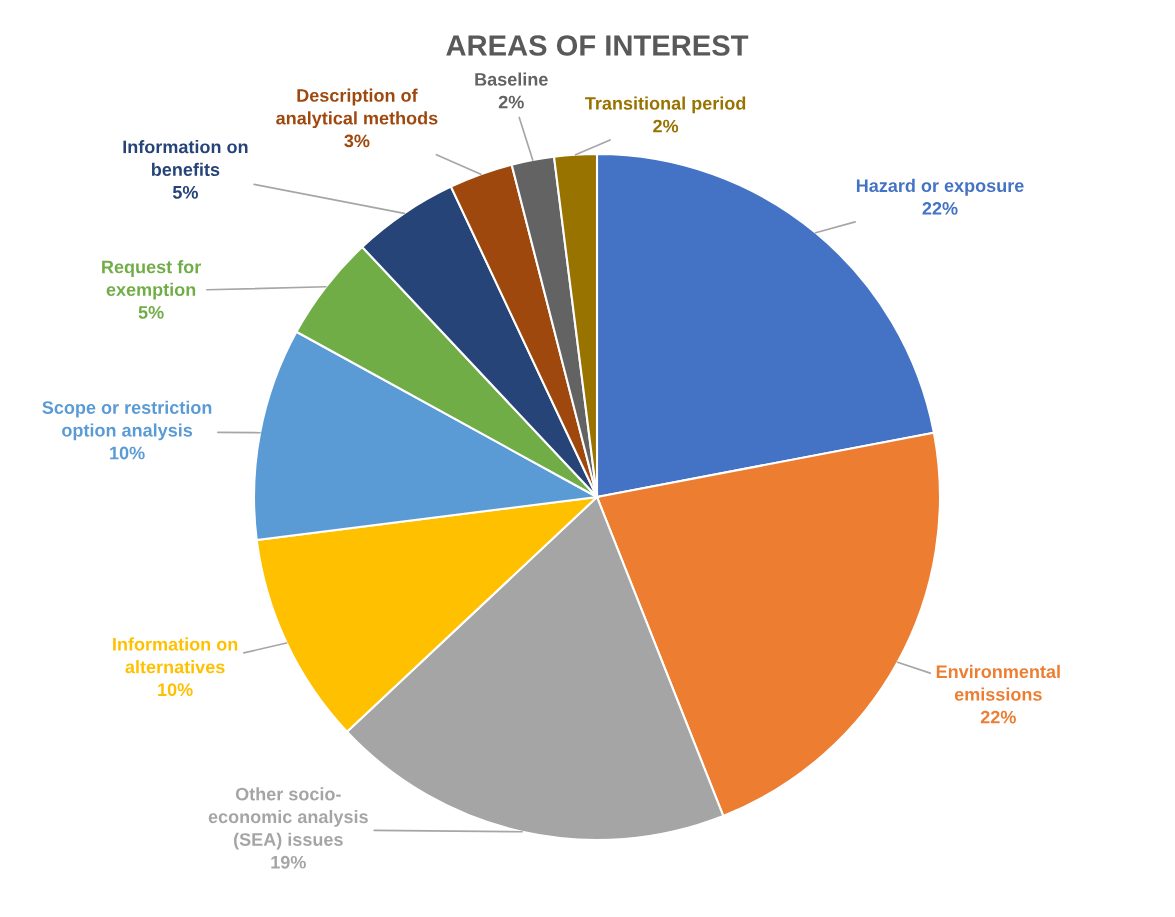  I want to click on data-label: 3%, so click(357, 141).